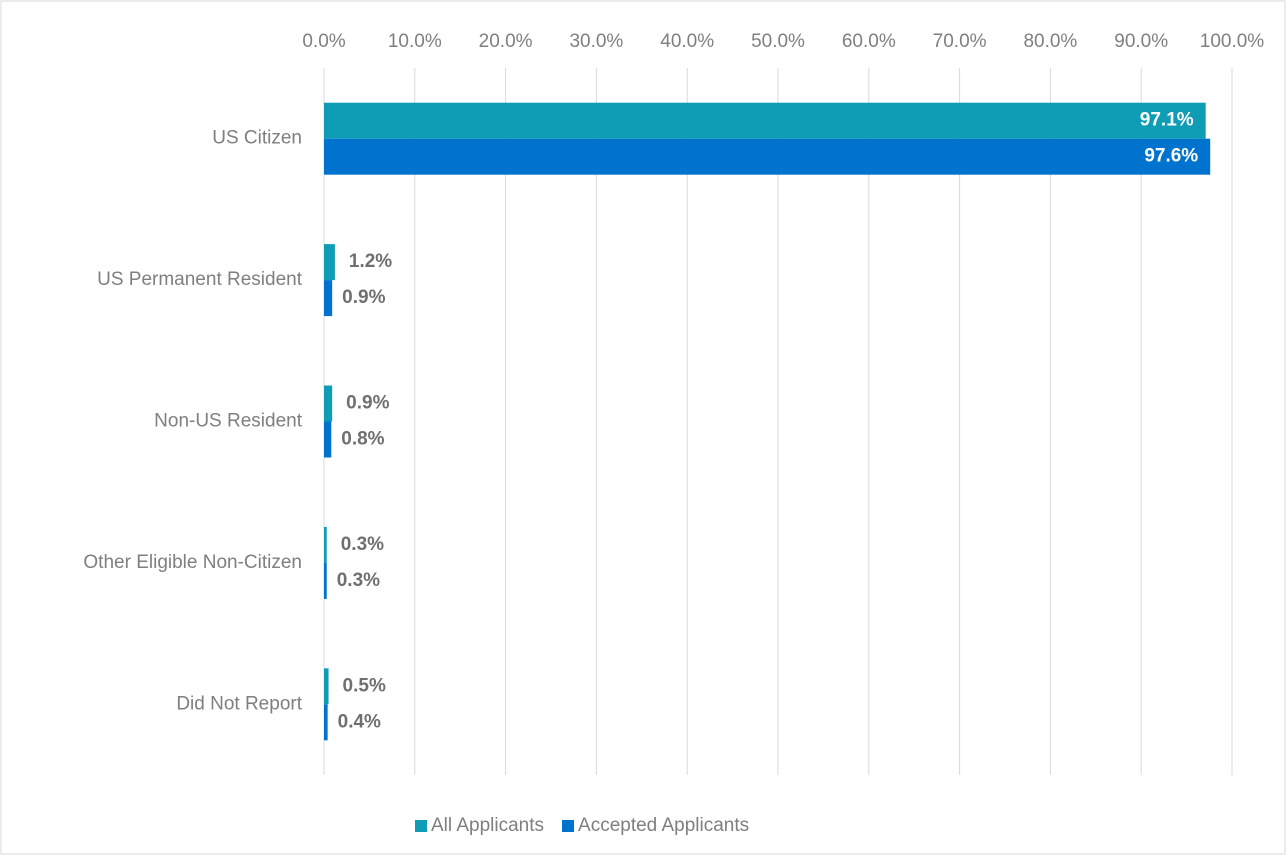  Describe the element at coordinates (257, 138) in the screenshot. I see `category-label: US Citizen` at that location.